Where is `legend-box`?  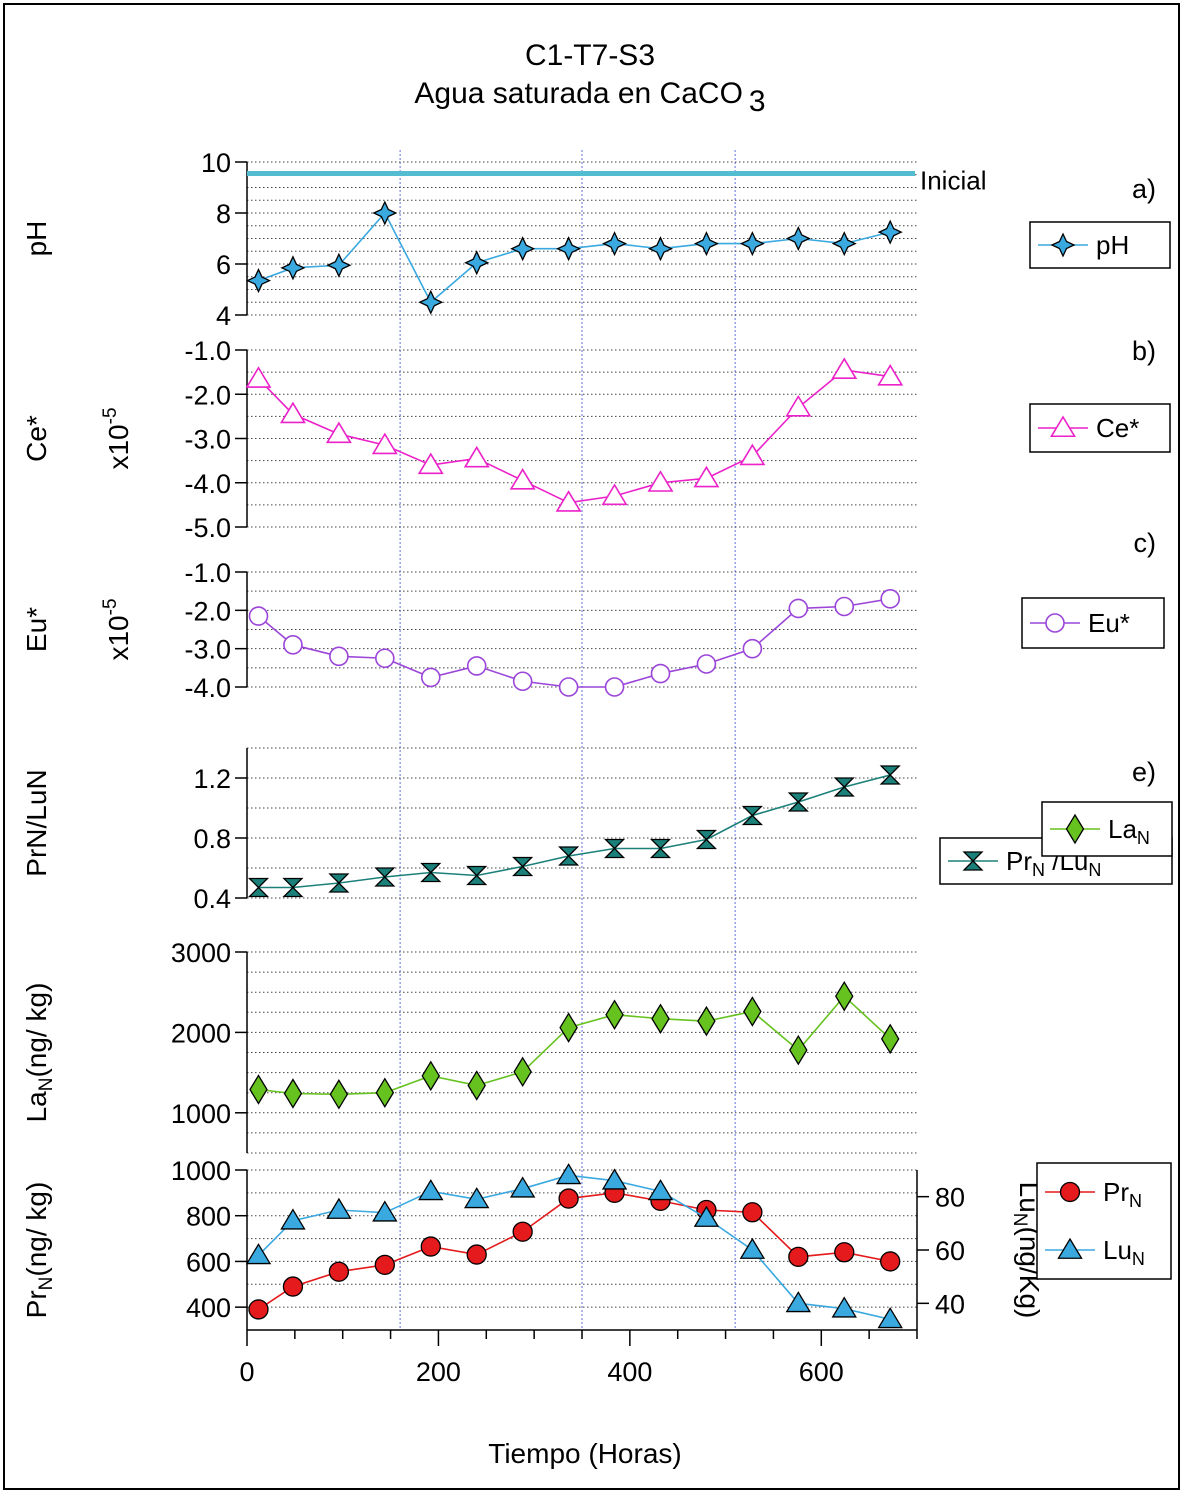
legend-box is located at coordinates (1104, 1221).